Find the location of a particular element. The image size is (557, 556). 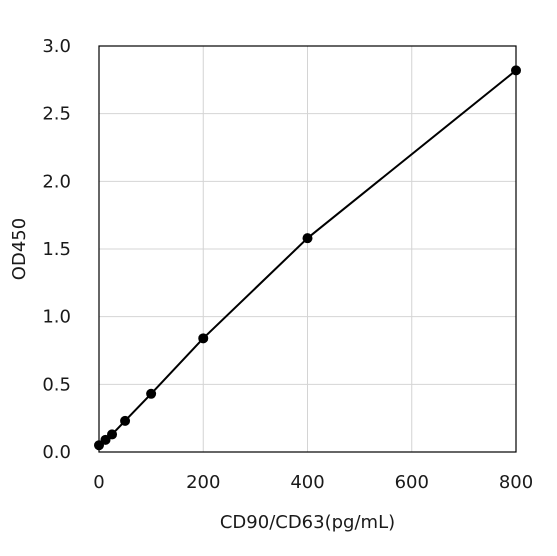

y-tick-label: 2.5 is located at coordinates (56, 114).